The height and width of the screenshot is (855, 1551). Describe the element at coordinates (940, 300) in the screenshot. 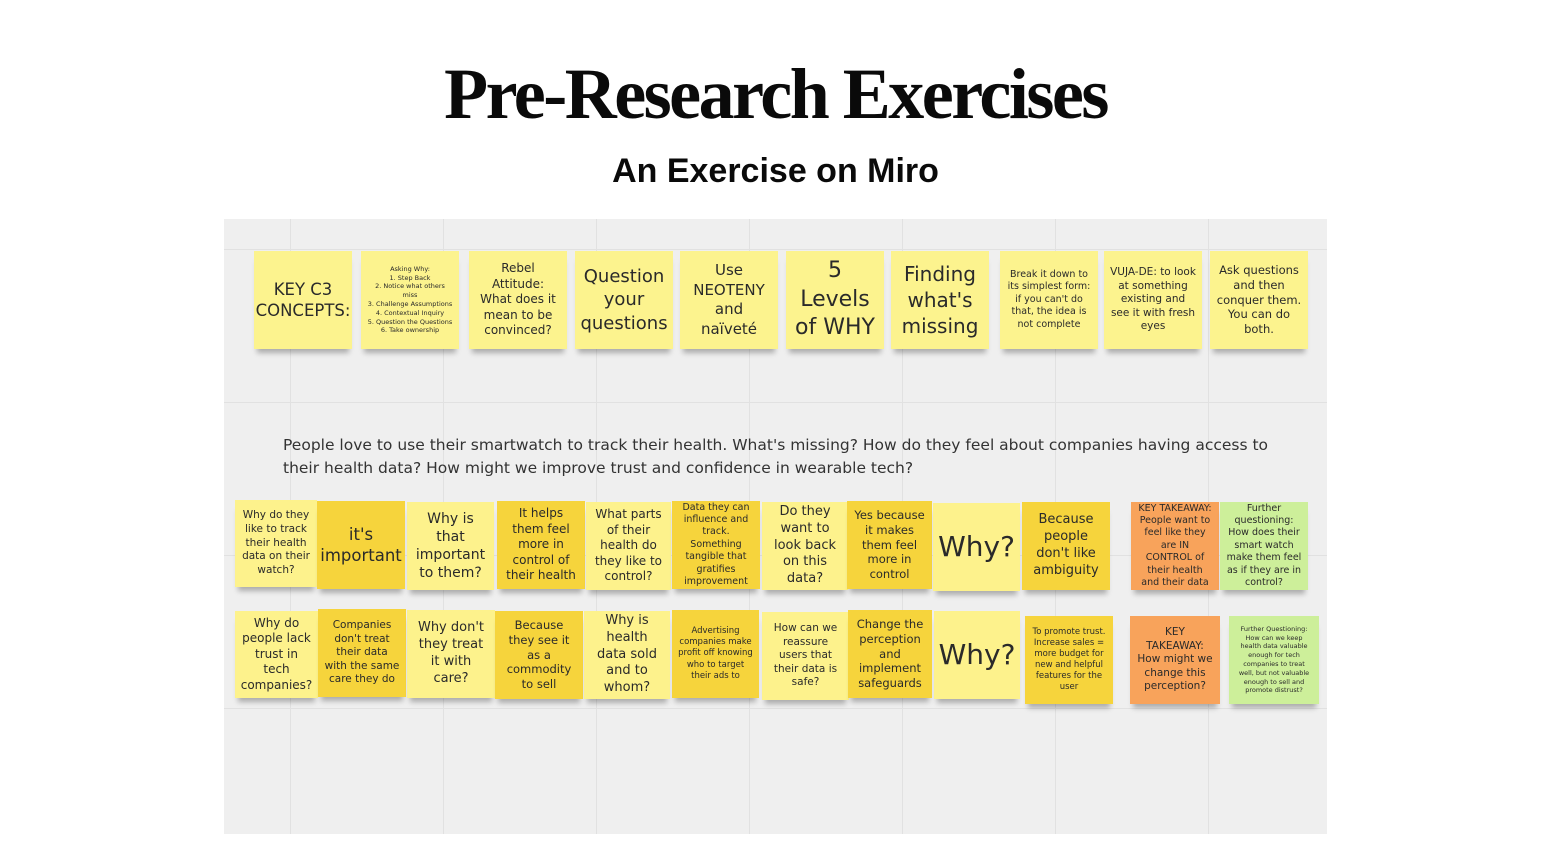

I see `sticky-note-finding-missing: Finding what's missing` at that location.